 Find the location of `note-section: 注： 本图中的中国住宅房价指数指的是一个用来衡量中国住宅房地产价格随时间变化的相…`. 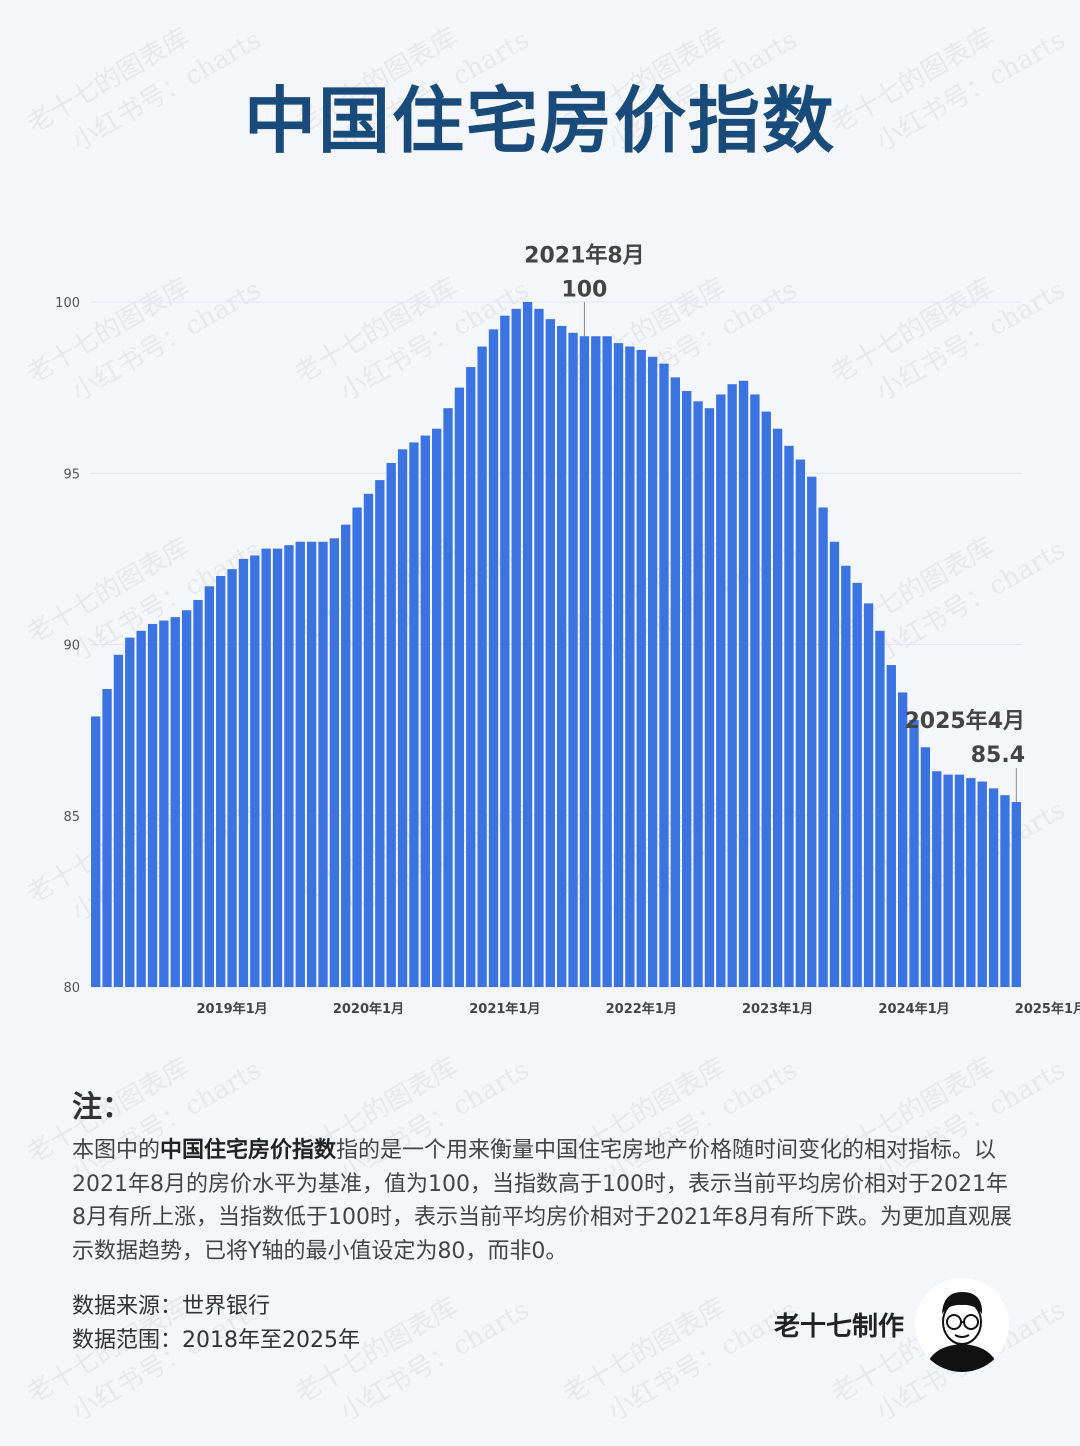

note-section: 注： 本图中的中国住宅房价指数指的是一个用来衡量中国住宅房地产价格随时间变化的相… is located at coordinates (542, 1175).